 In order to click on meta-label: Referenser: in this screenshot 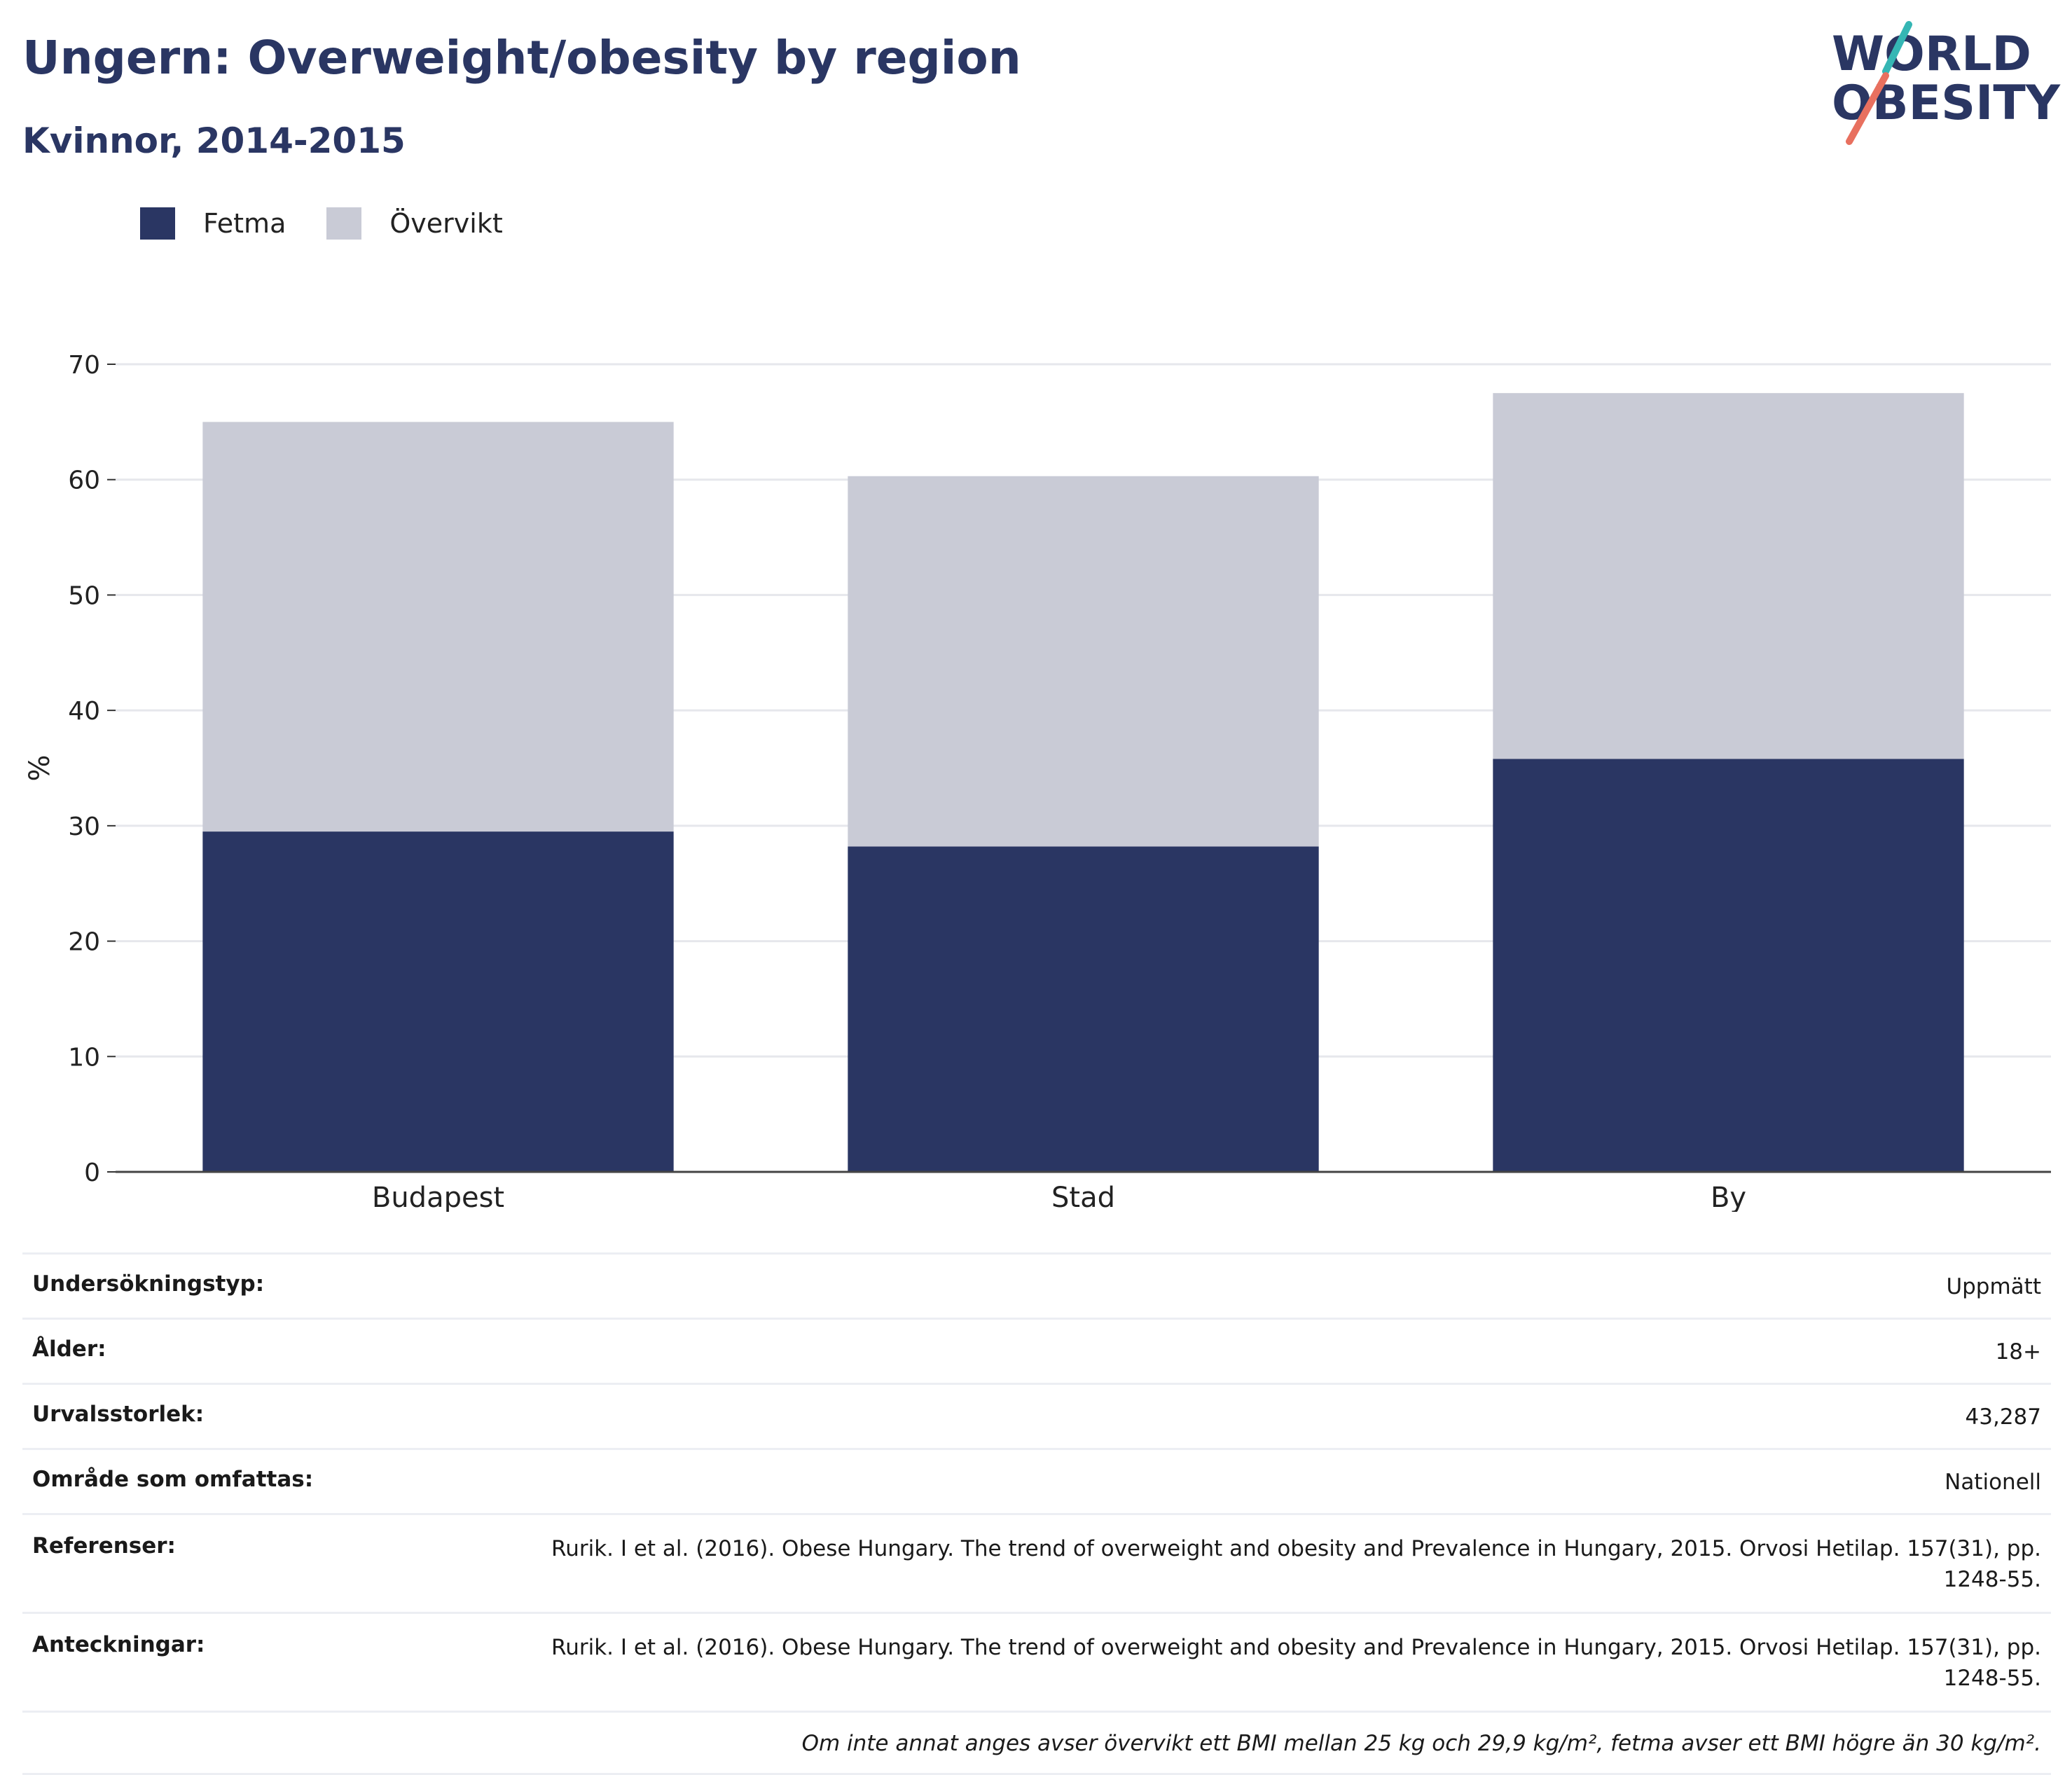, I will do `click(104, 1546)`.